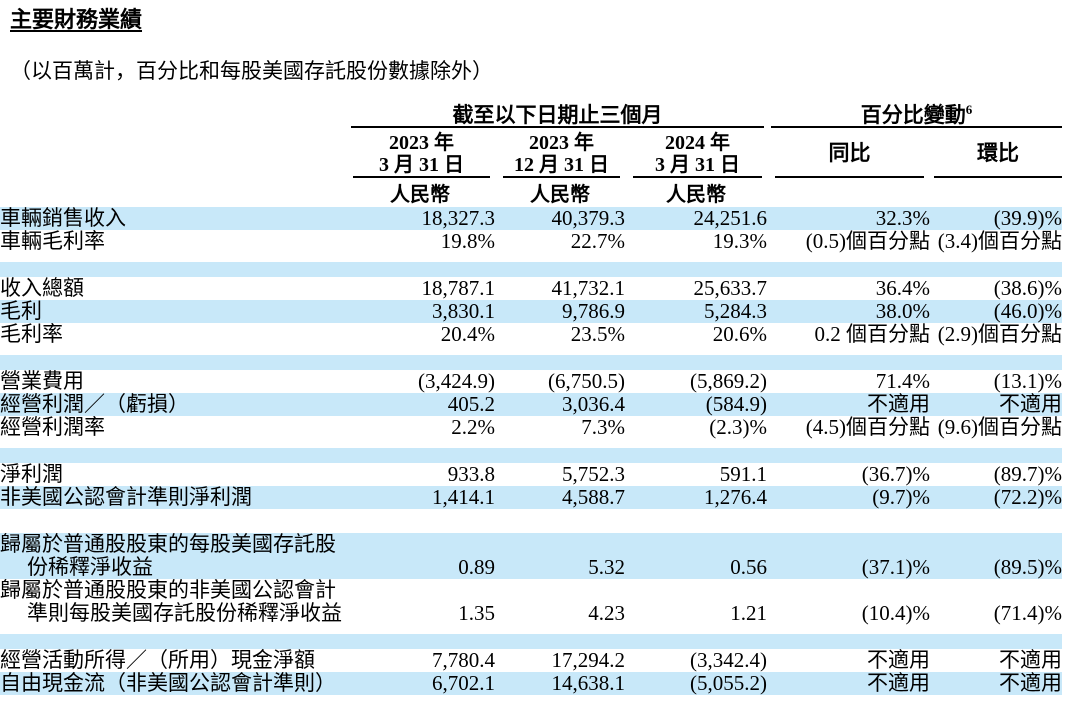 This screenshot has width=1080, height=702. I want to click on cell-value: (37.1)%, so click(848, 556).